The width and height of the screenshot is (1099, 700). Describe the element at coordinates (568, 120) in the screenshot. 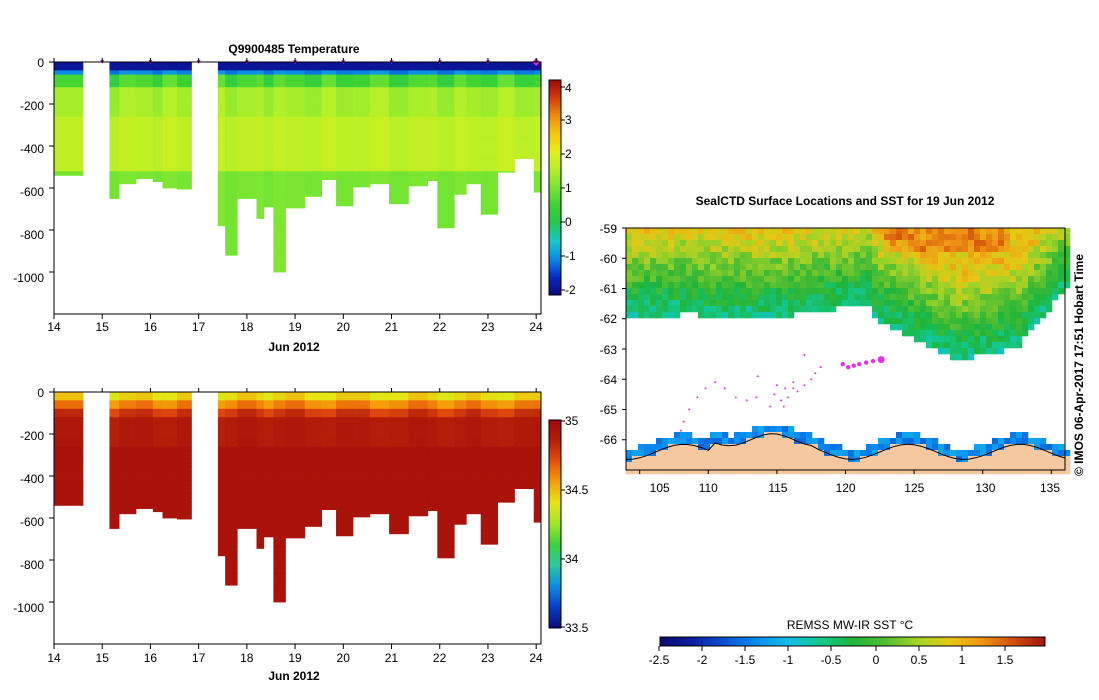

I see `temperature-colorbar-tick: 3` at that location.